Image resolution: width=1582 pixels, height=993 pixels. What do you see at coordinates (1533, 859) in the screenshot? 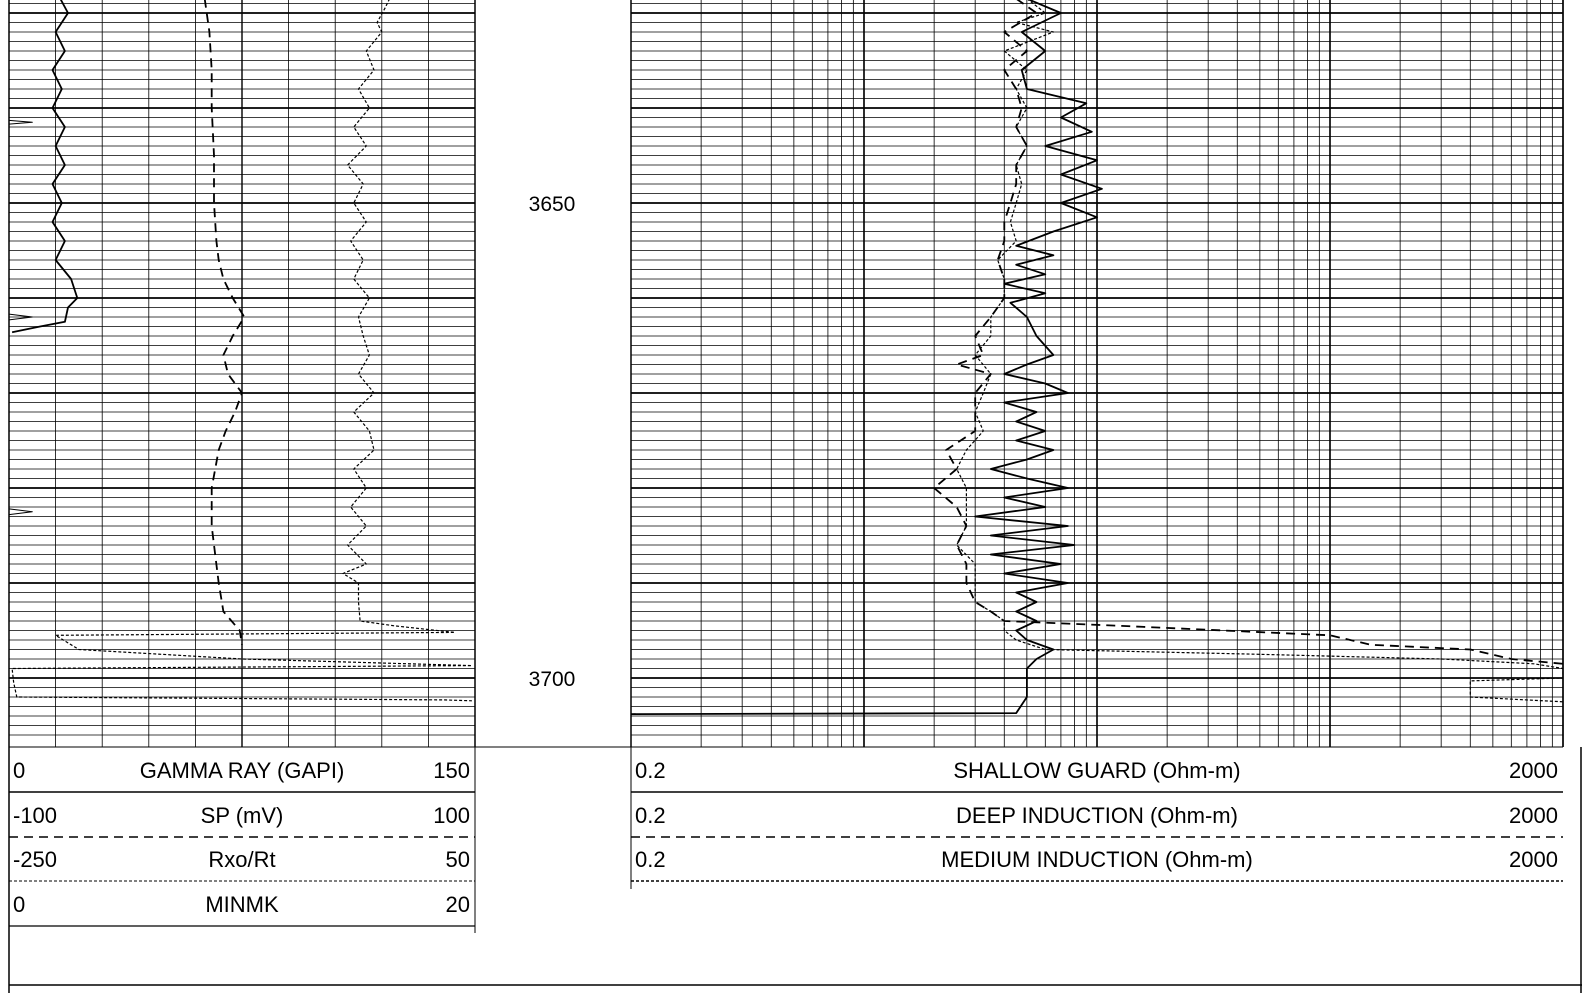
I see `medium-induction-ohm-m-max-label: 2000` at bounding box center [1533, 859].